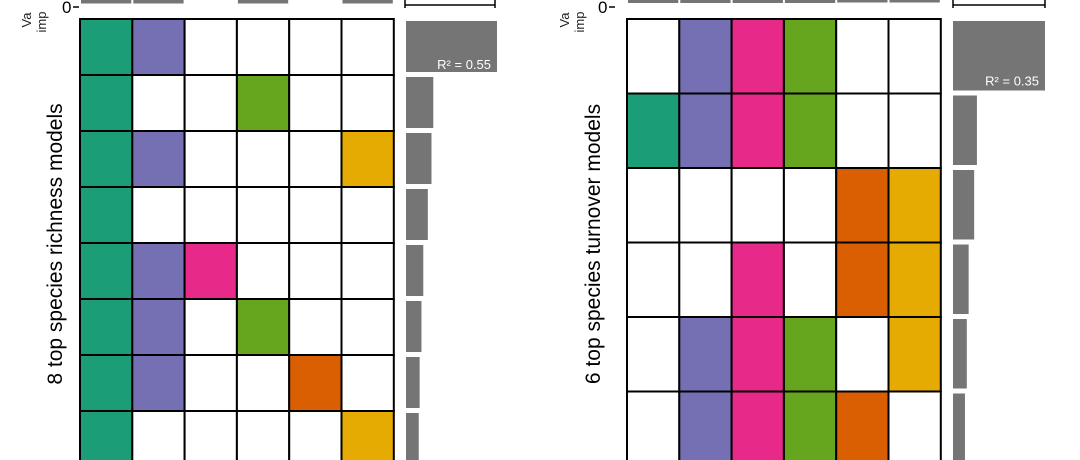 The image size is (1080, 460). What do you see at coordinates (26, 20) in the screenshot?
I see `richness-axis-label-line1: Va` at bounding box center [26, 20].